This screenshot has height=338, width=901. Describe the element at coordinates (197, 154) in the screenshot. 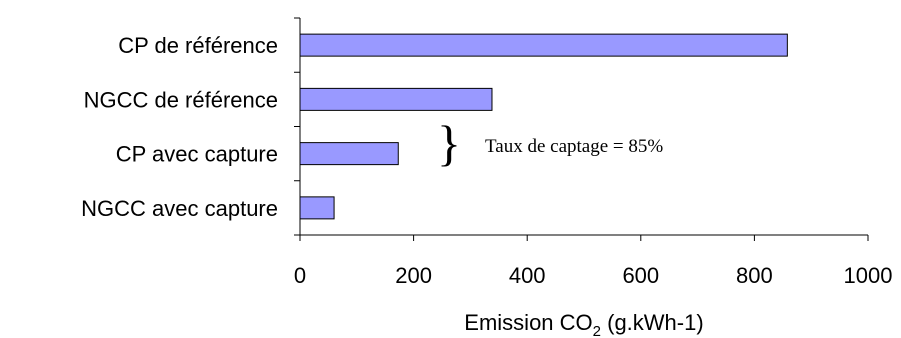

I see `category-label: CP avec capture` at that location.